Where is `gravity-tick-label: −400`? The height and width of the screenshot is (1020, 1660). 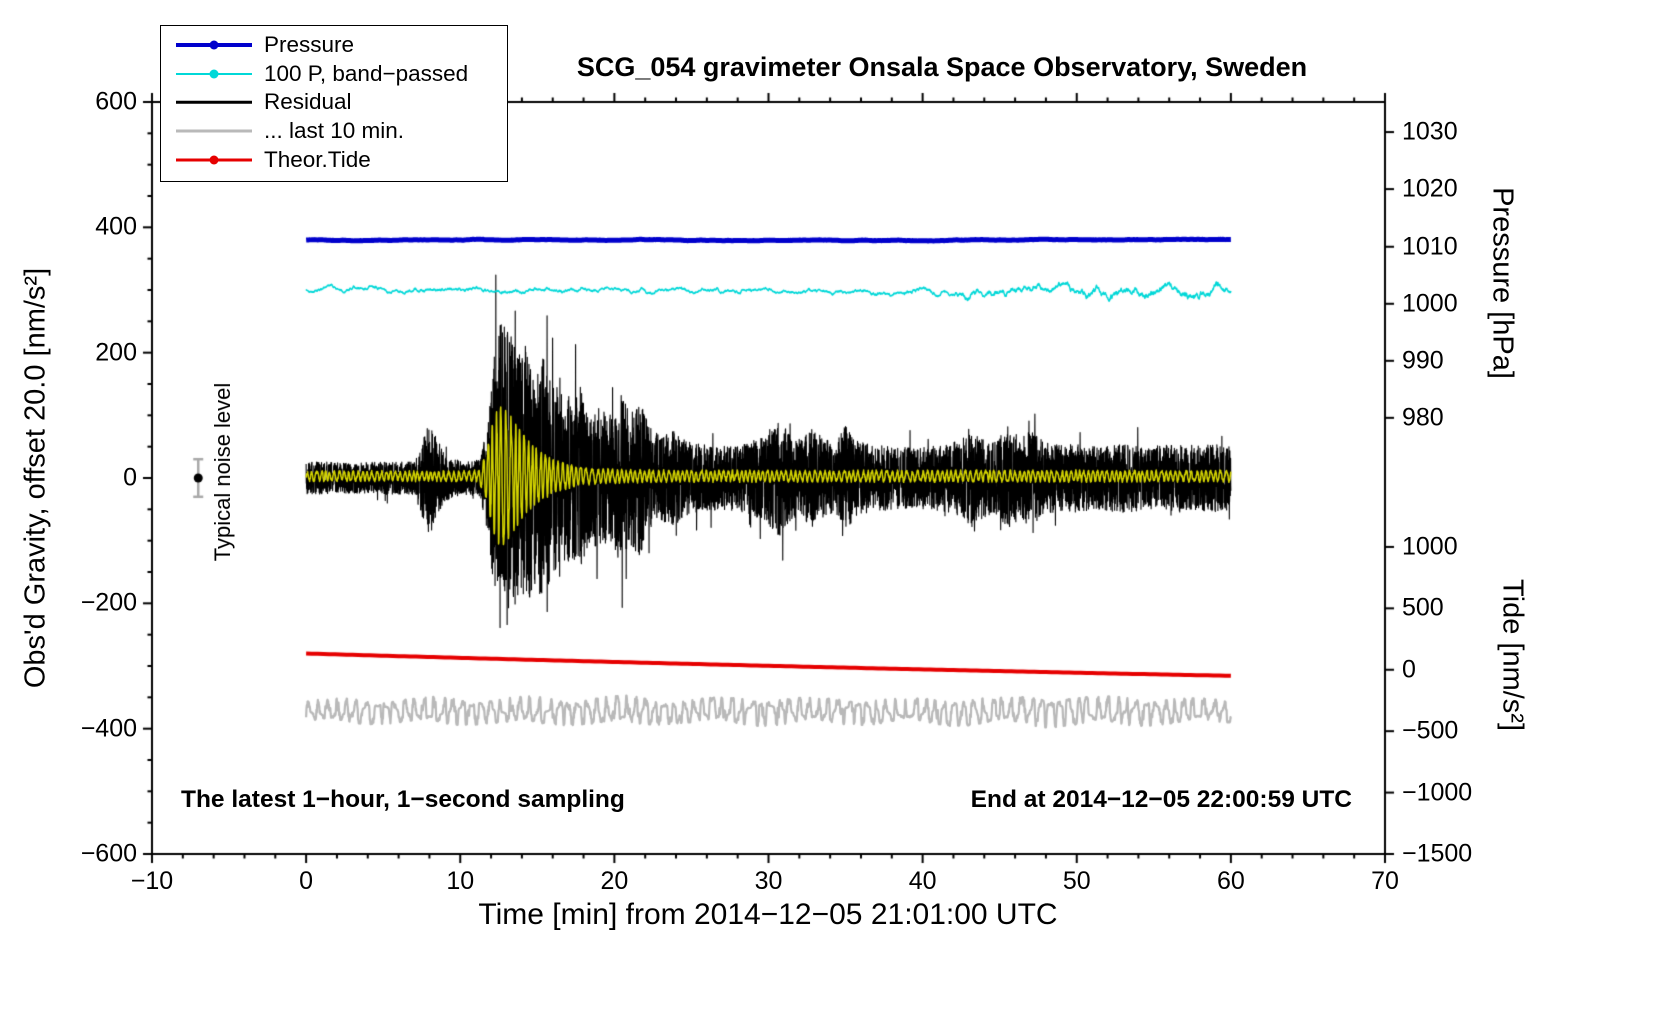
gravity-tick-label: −400 is located at coordinates (108, 728).